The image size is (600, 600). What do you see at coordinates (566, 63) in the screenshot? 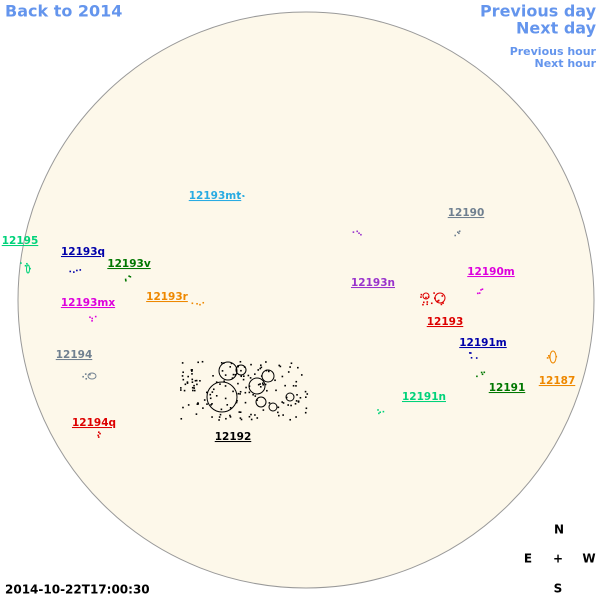
I see `next-hour-link: Next hour` at bounding box center [566, 63].